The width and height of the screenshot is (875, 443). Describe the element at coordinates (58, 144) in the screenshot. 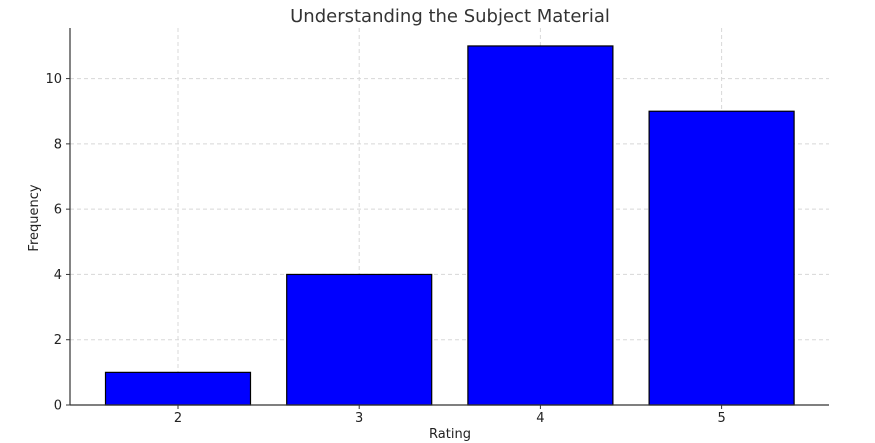

I see `y-tick-label-8: 8` at that location.